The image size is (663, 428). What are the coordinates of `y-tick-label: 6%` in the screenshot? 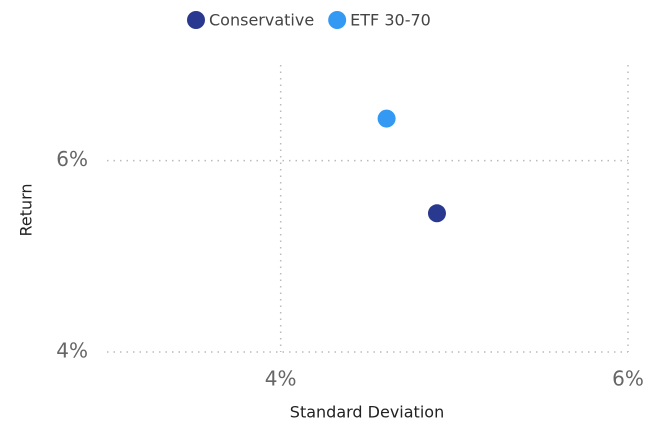 It's located at (72, 159).